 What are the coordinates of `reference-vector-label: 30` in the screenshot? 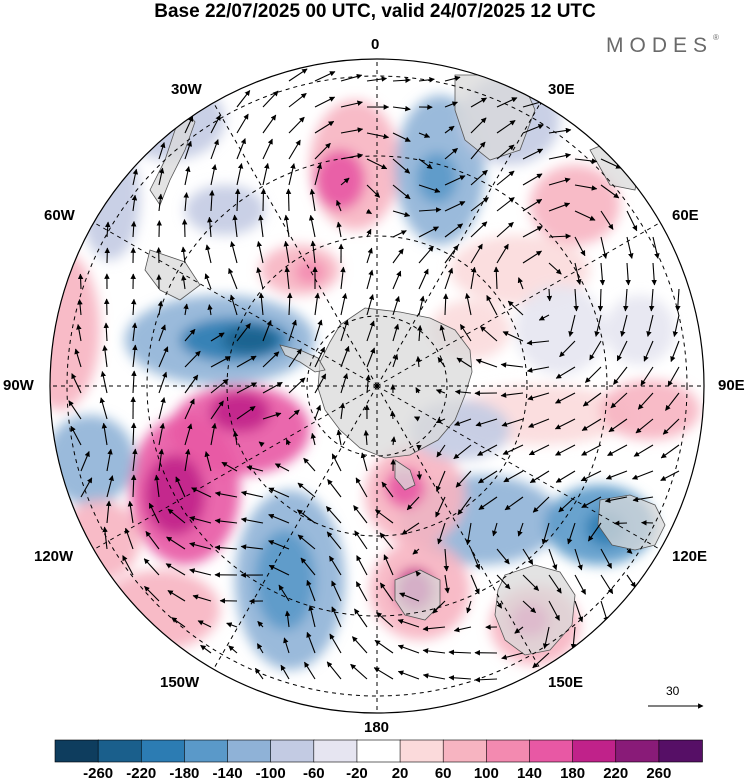 It's located at (673, 691).